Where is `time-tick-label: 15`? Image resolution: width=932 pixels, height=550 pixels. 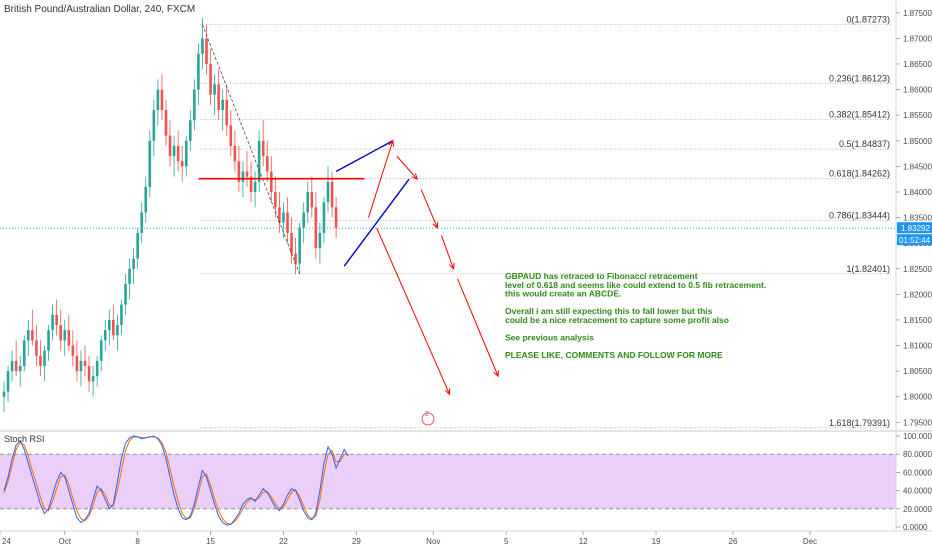
time-tick-label: 15 is located at coordinates (210, 541).